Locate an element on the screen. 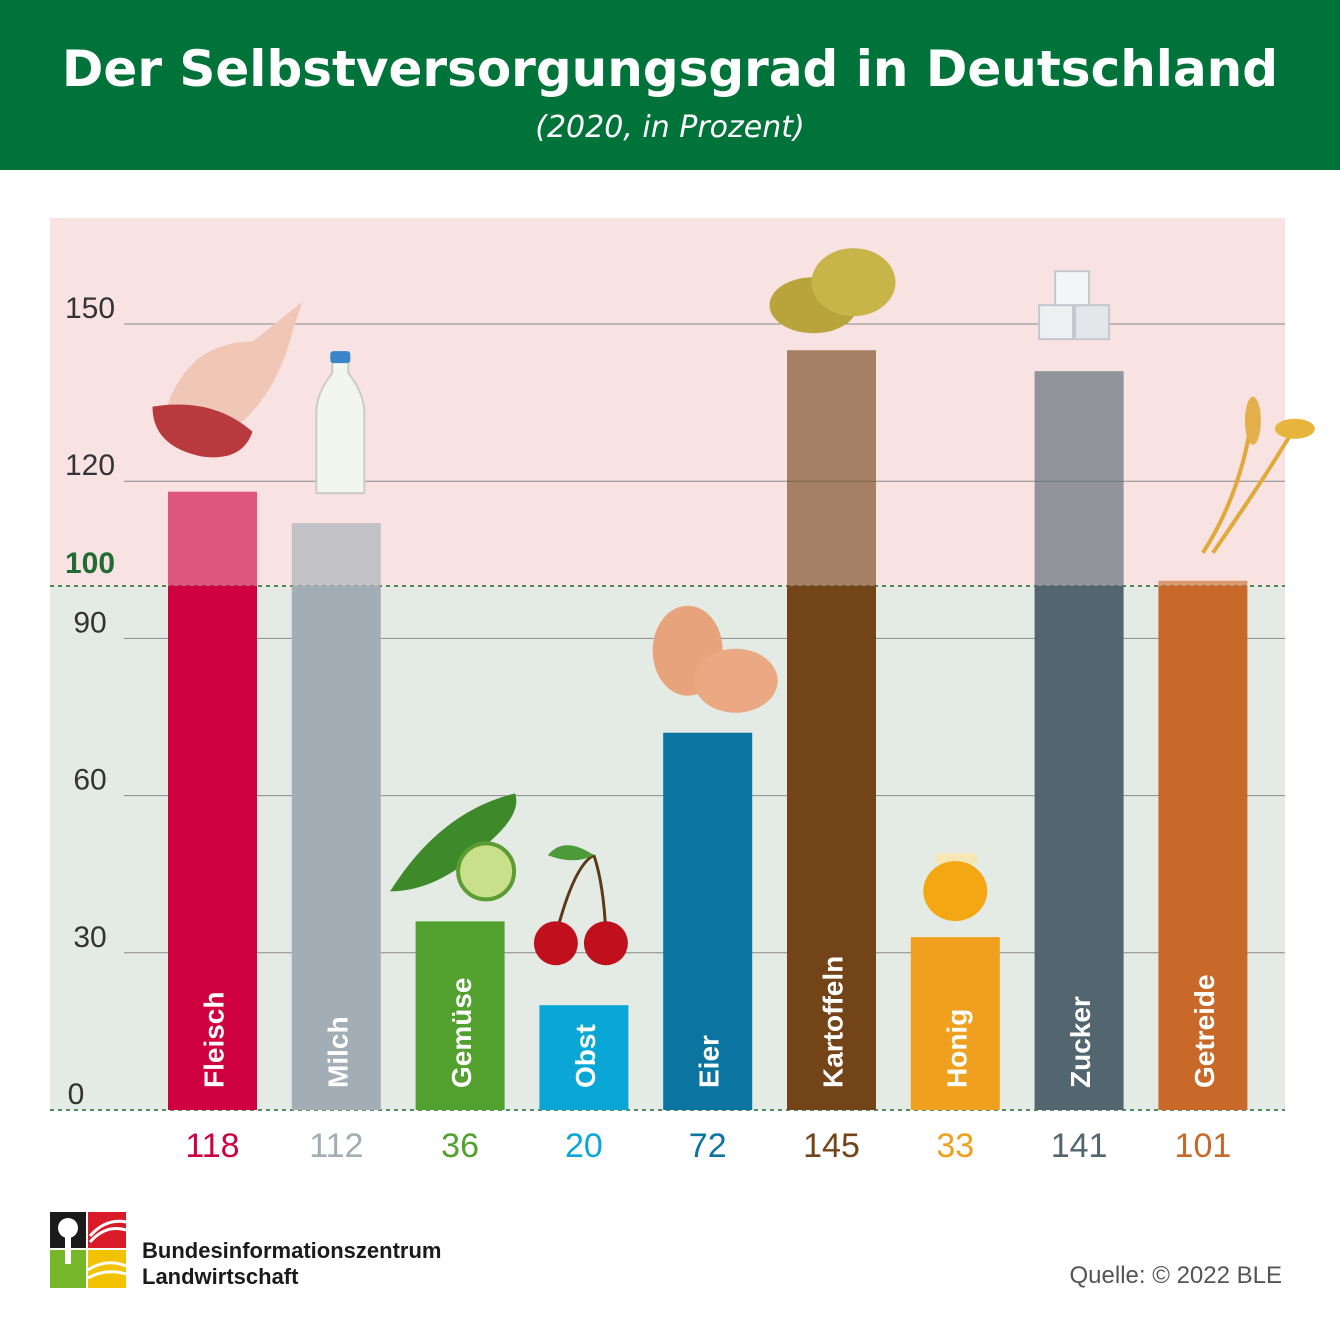  category-label: Obst is located at coordinates (585, 1056).